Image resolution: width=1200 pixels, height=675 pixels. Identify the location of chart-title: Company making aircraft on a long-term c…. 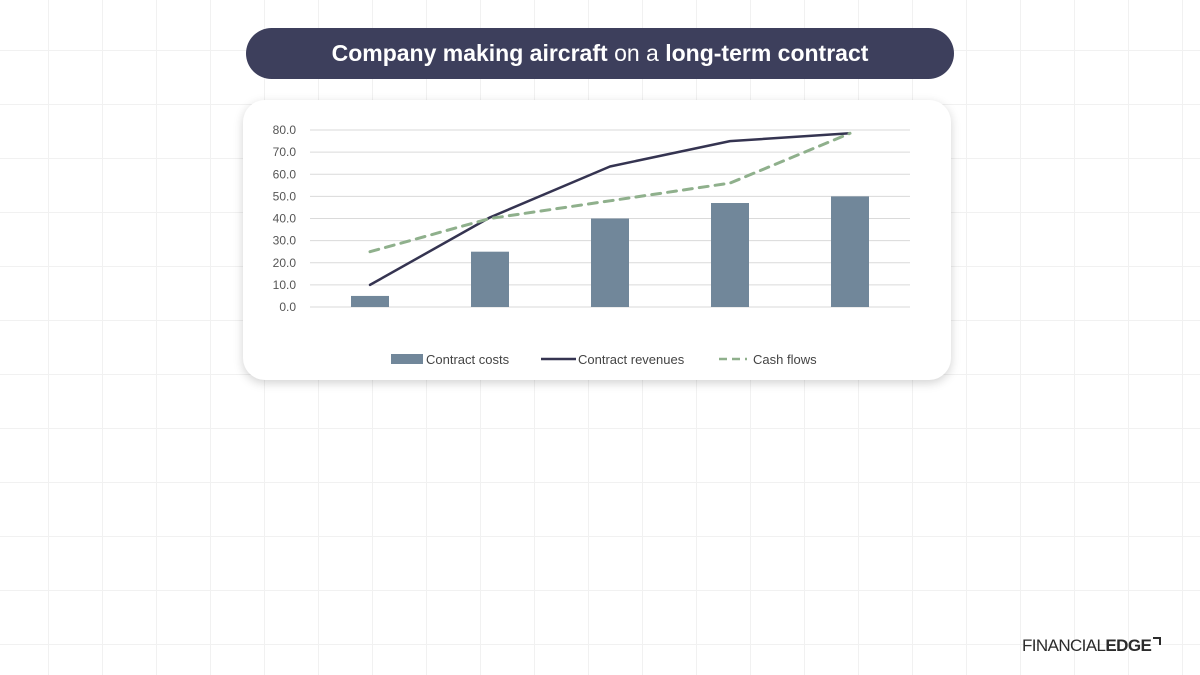
(600, 53).